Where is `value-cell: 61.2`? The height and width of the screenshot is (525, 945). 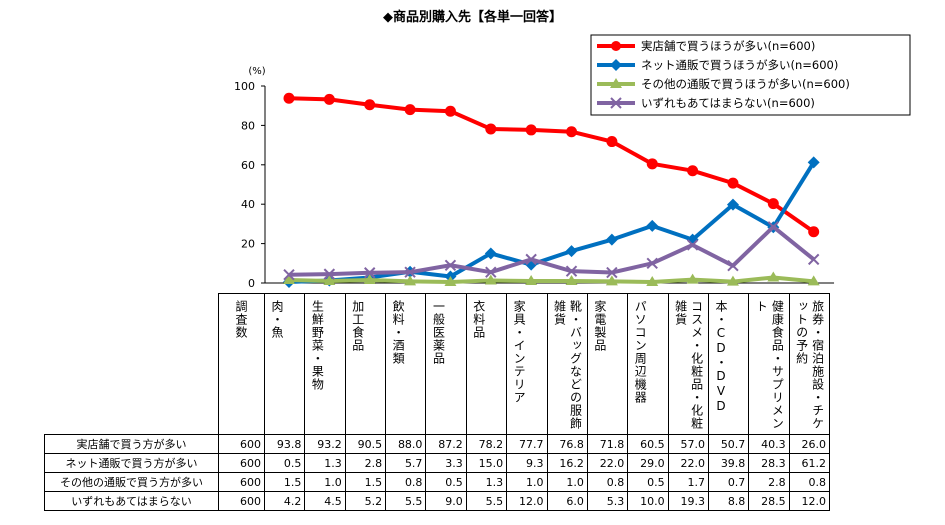
value-cell: 61.2 is located at coordinates (809, 463).